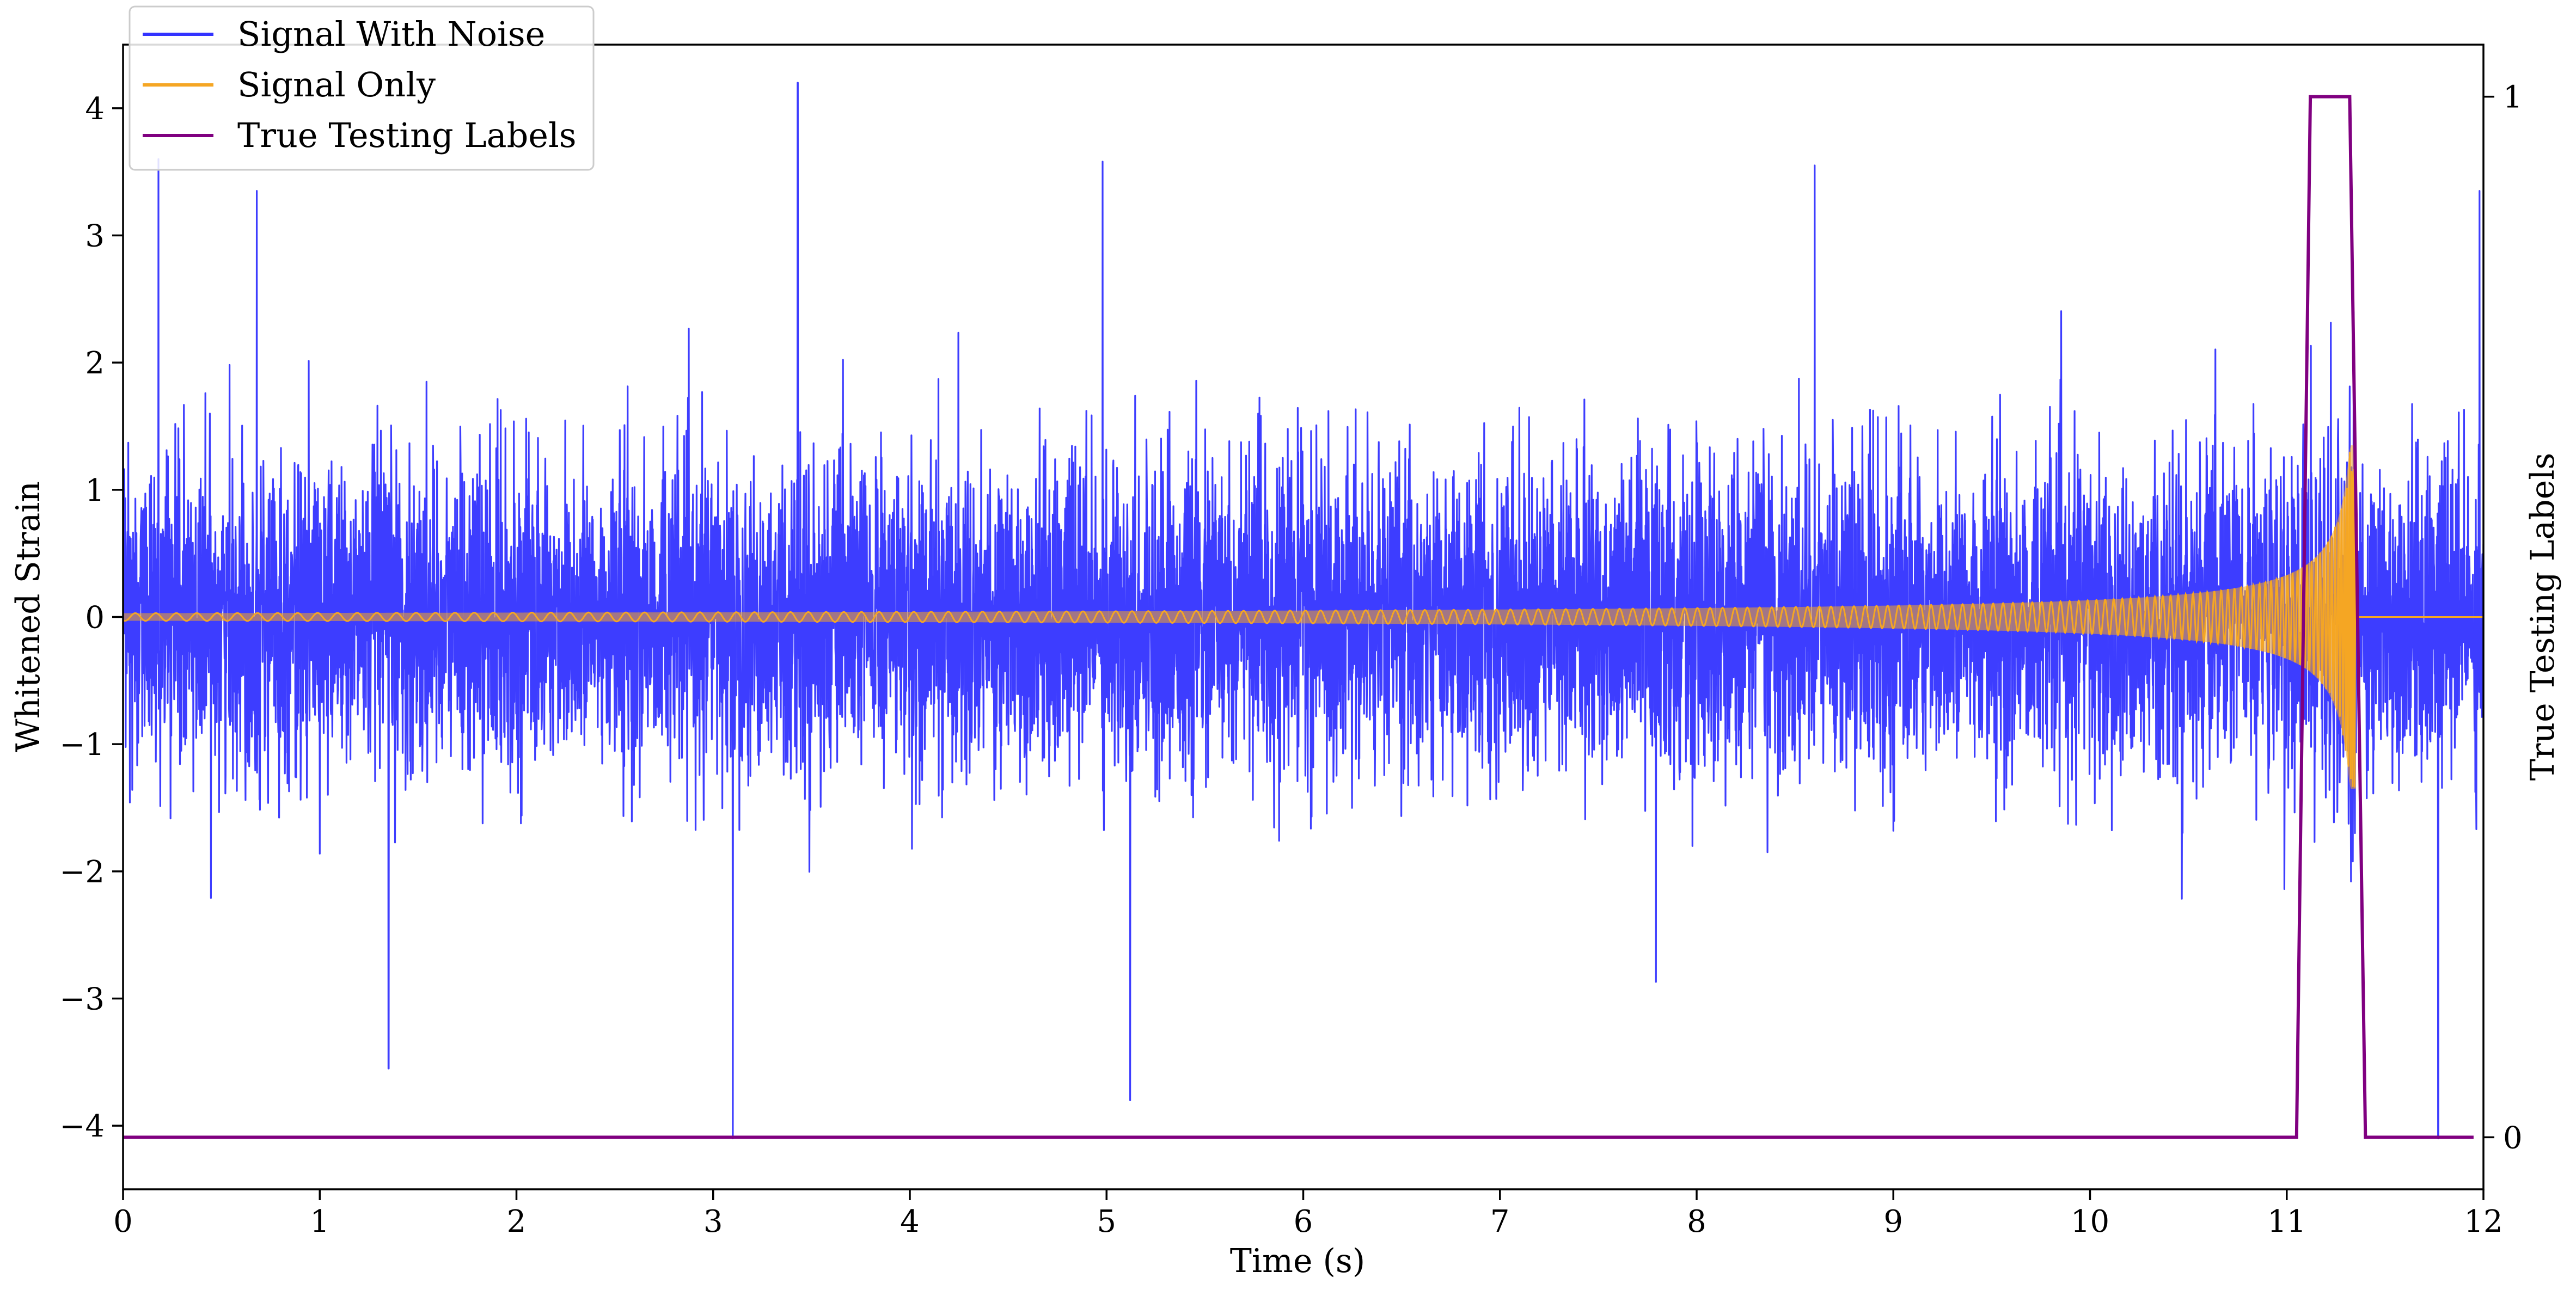 This screenshot has height=1296, width=2576. Describe the element at coordinates (1500, 1221) in the screenshot. I see `x-tick-label: 7` at that location.